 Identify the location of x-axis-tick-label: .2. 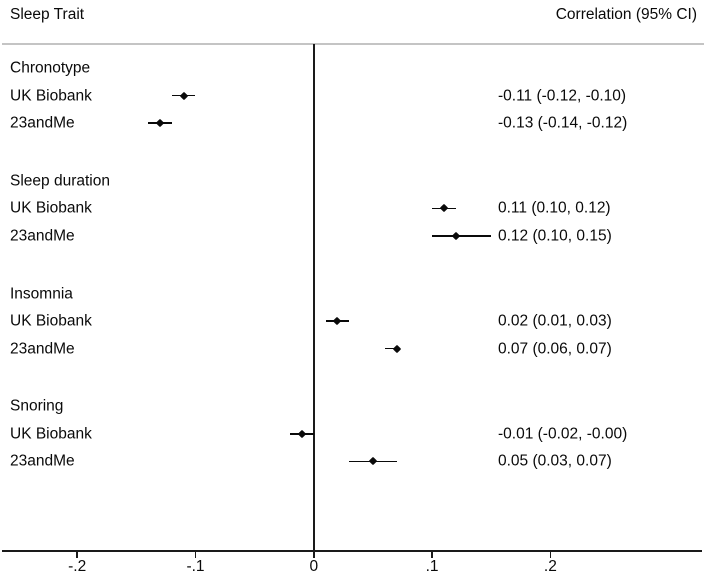
(550, 566).